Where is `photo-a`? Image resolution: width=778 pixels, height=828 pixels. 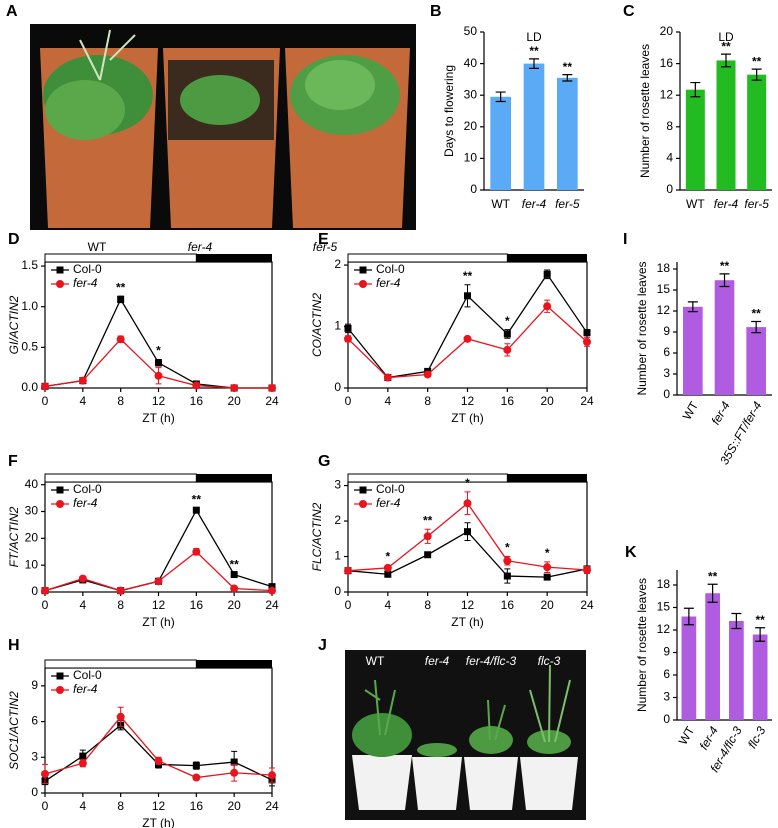
photo-a is located at coordinates (223, 127).